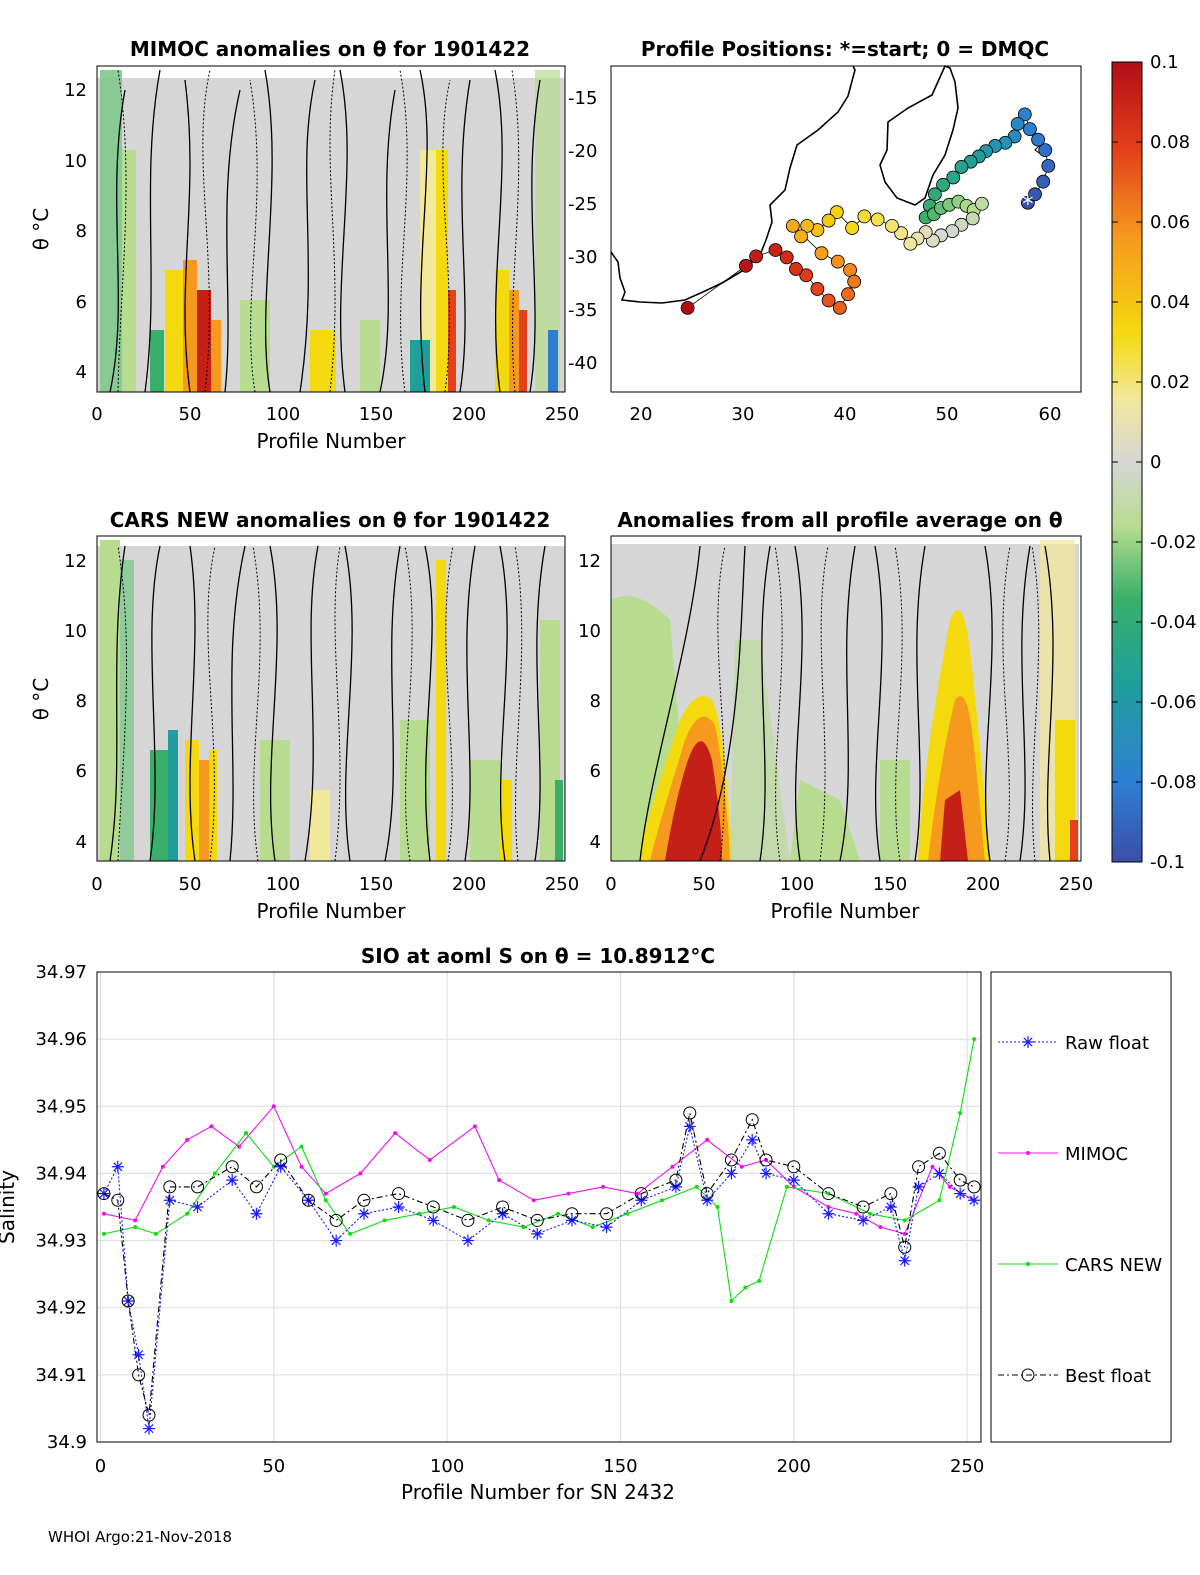 This screenshot has width=1200, height=1575. I want to click on mimoc-xtick: 100, so click(283, 414).